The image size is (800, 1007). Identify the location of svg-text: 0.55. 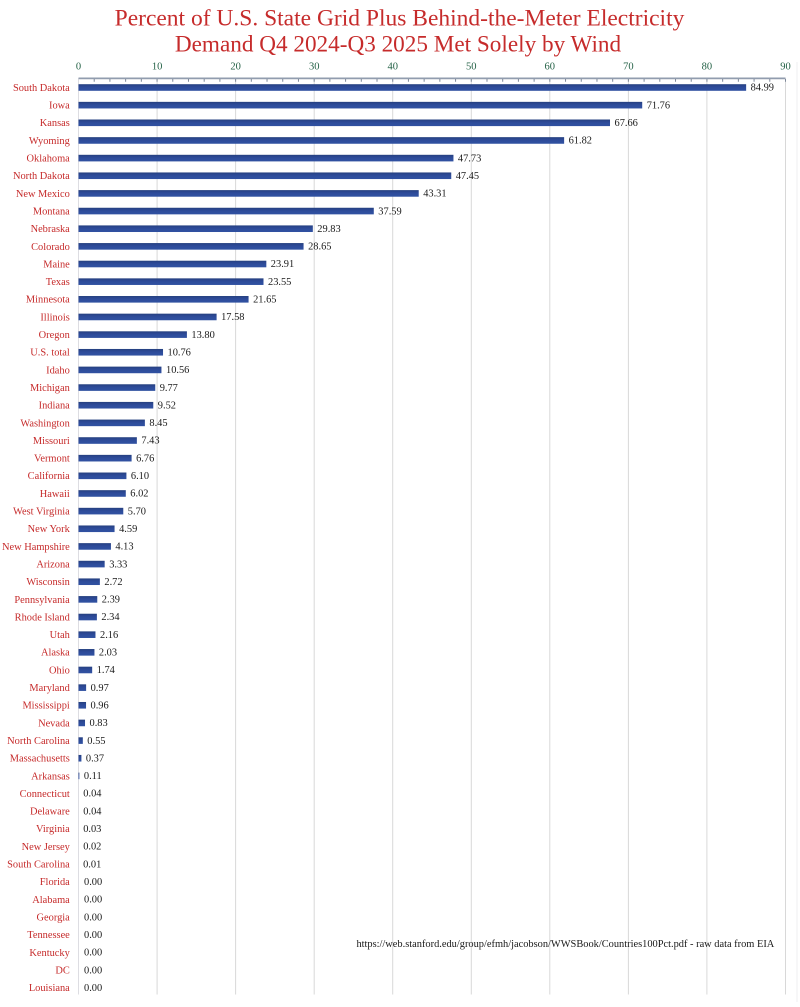
(96, 741).